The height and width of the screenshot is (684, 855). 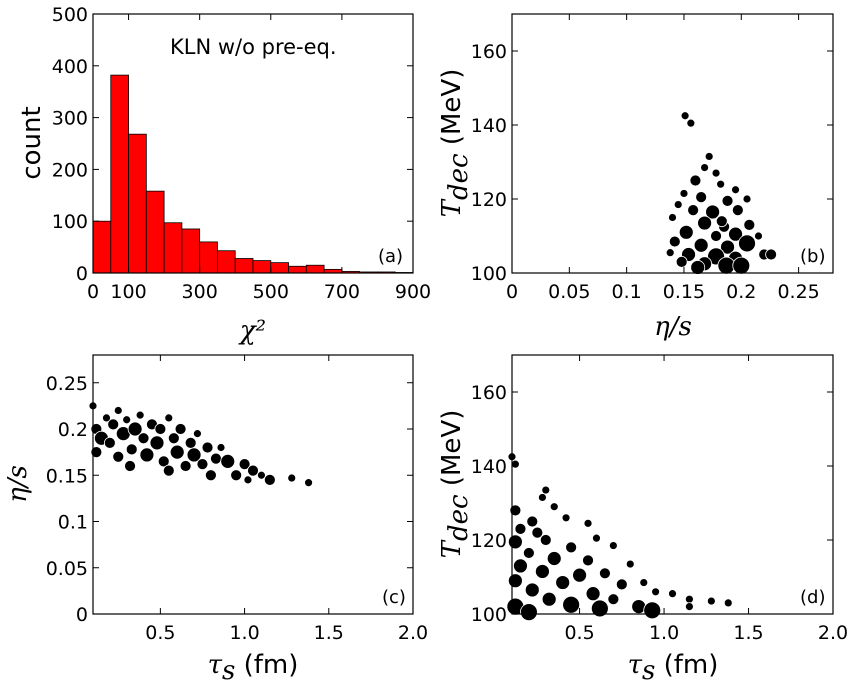 I want to click on panel-d-frame, so click(x=672, y=484).